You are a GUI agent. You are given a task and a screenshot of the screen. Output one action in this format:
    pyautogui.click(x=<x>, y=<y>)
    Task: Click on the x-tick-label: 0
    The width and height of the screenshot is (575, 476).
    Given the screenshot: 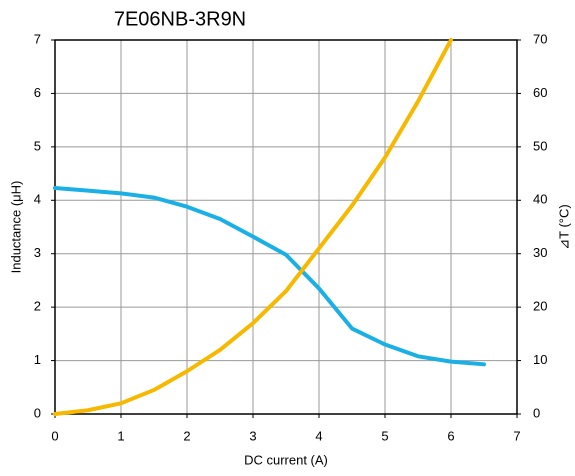 What is the action you would take?
    pyautogui.click(x=54, y=435)
    